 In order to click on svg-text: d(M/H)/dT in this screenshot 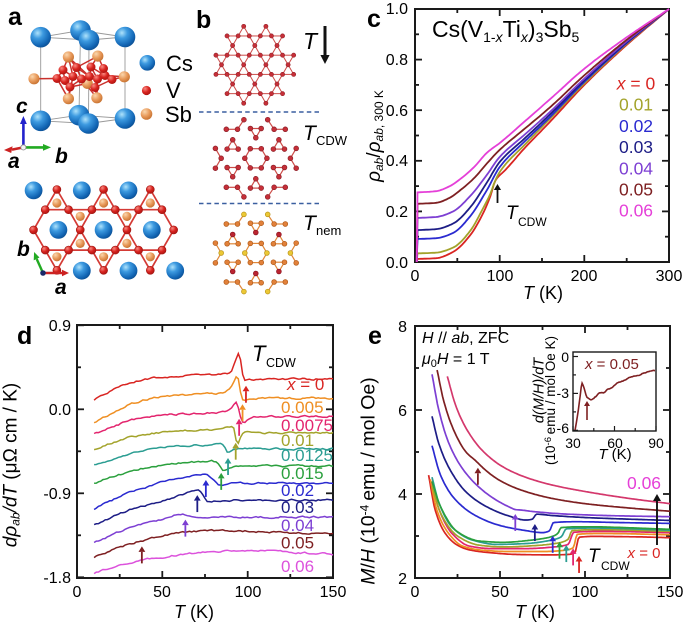, I will do `click(540, 390)`.